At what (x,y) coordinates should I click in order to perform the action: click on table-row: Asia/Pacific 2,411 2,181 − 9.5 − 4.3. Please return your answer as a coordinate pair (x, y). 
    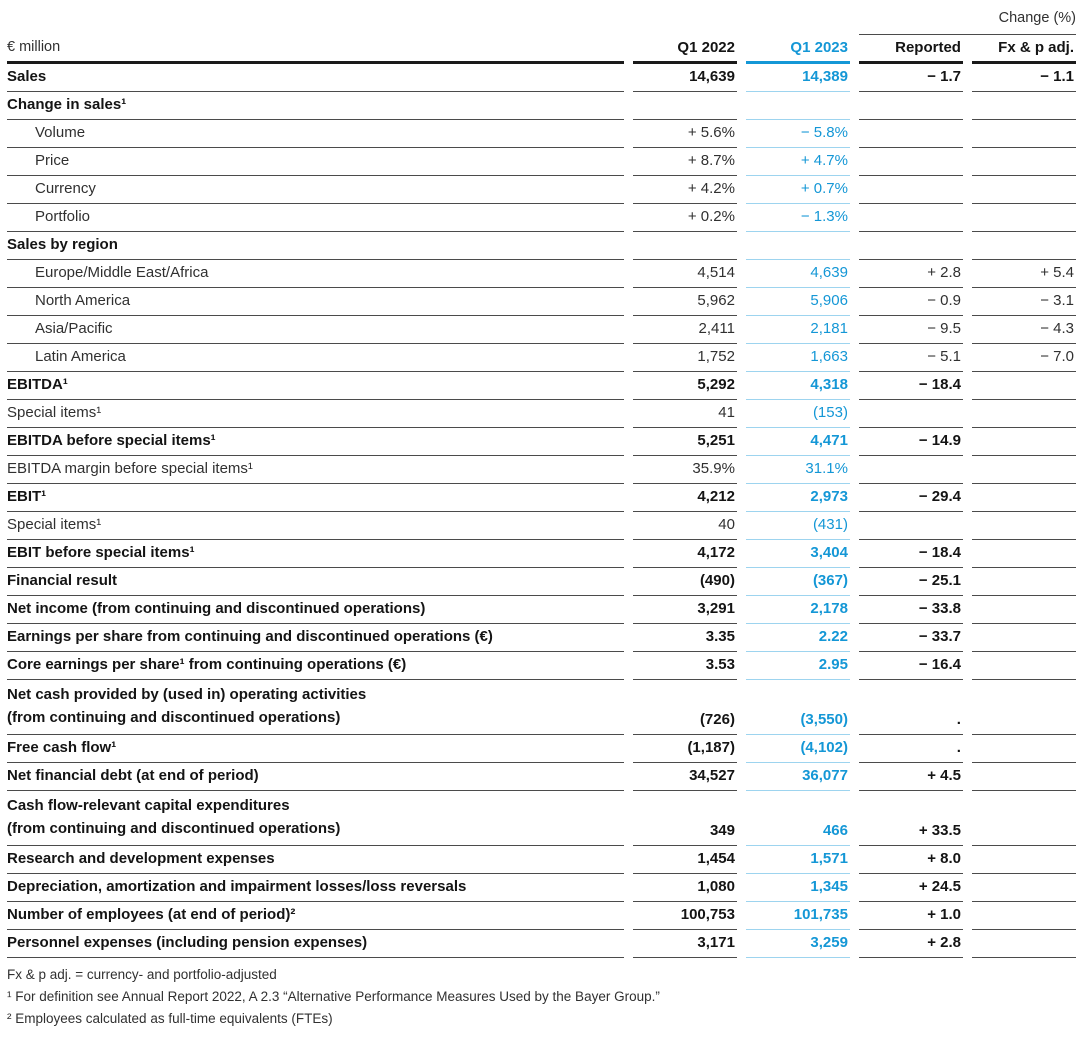
    Looking at the image, I should click on (541, 329).